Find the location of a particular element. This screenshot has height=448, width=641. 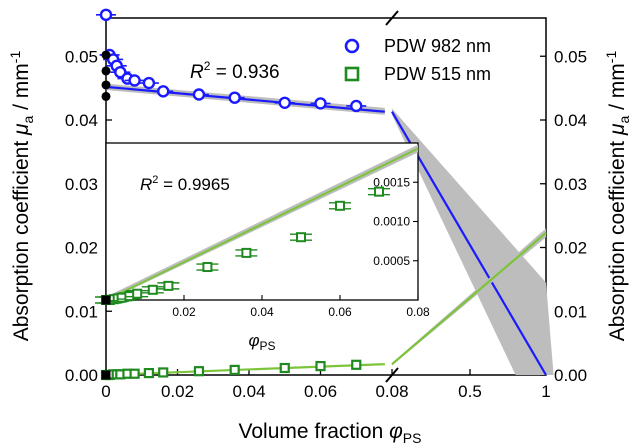

r2-main-annotation: R2 = 0.936 is located at coordinates (235, 71).